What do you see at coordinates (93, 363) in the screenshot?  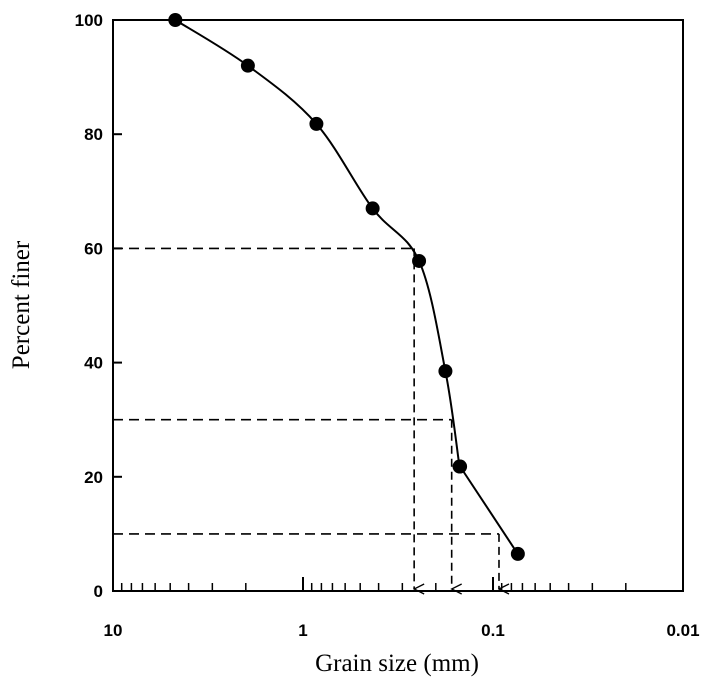 I see `y-tick-label: 40` at bounding box center [93, 363].